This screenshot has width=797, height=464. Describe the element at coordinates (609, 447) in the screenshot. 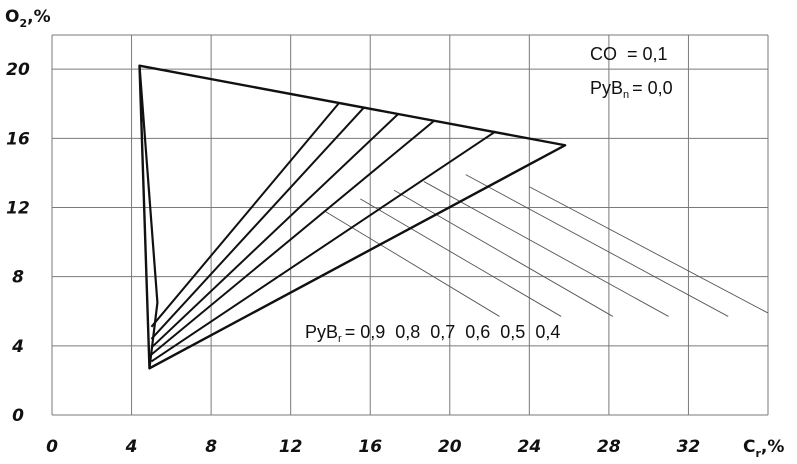

I see `x-tick-label: 28` at that location.